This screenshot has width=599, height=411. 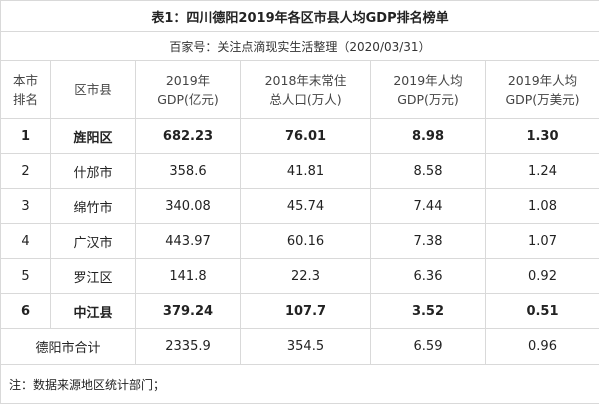 I want to click on cell-rank: 3, so click(x=25, y=206).